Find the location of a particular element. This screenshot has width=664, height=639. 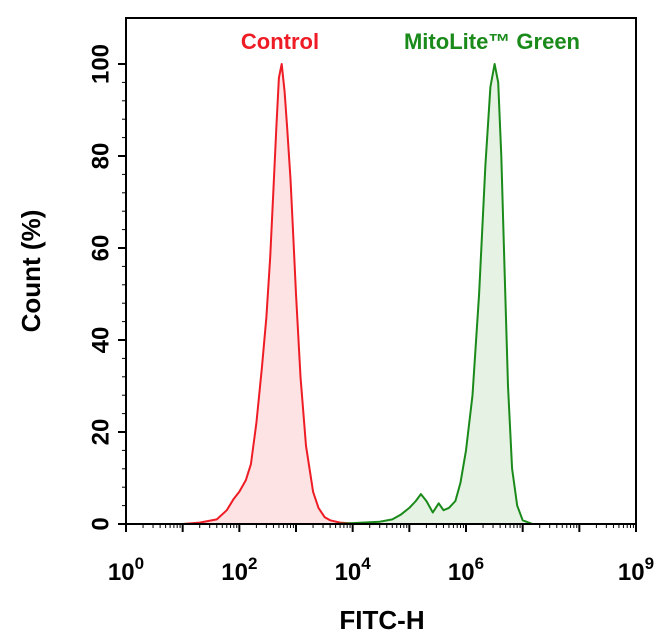

x-tick-label: 10⁶ is located at coordinates (466, 570).